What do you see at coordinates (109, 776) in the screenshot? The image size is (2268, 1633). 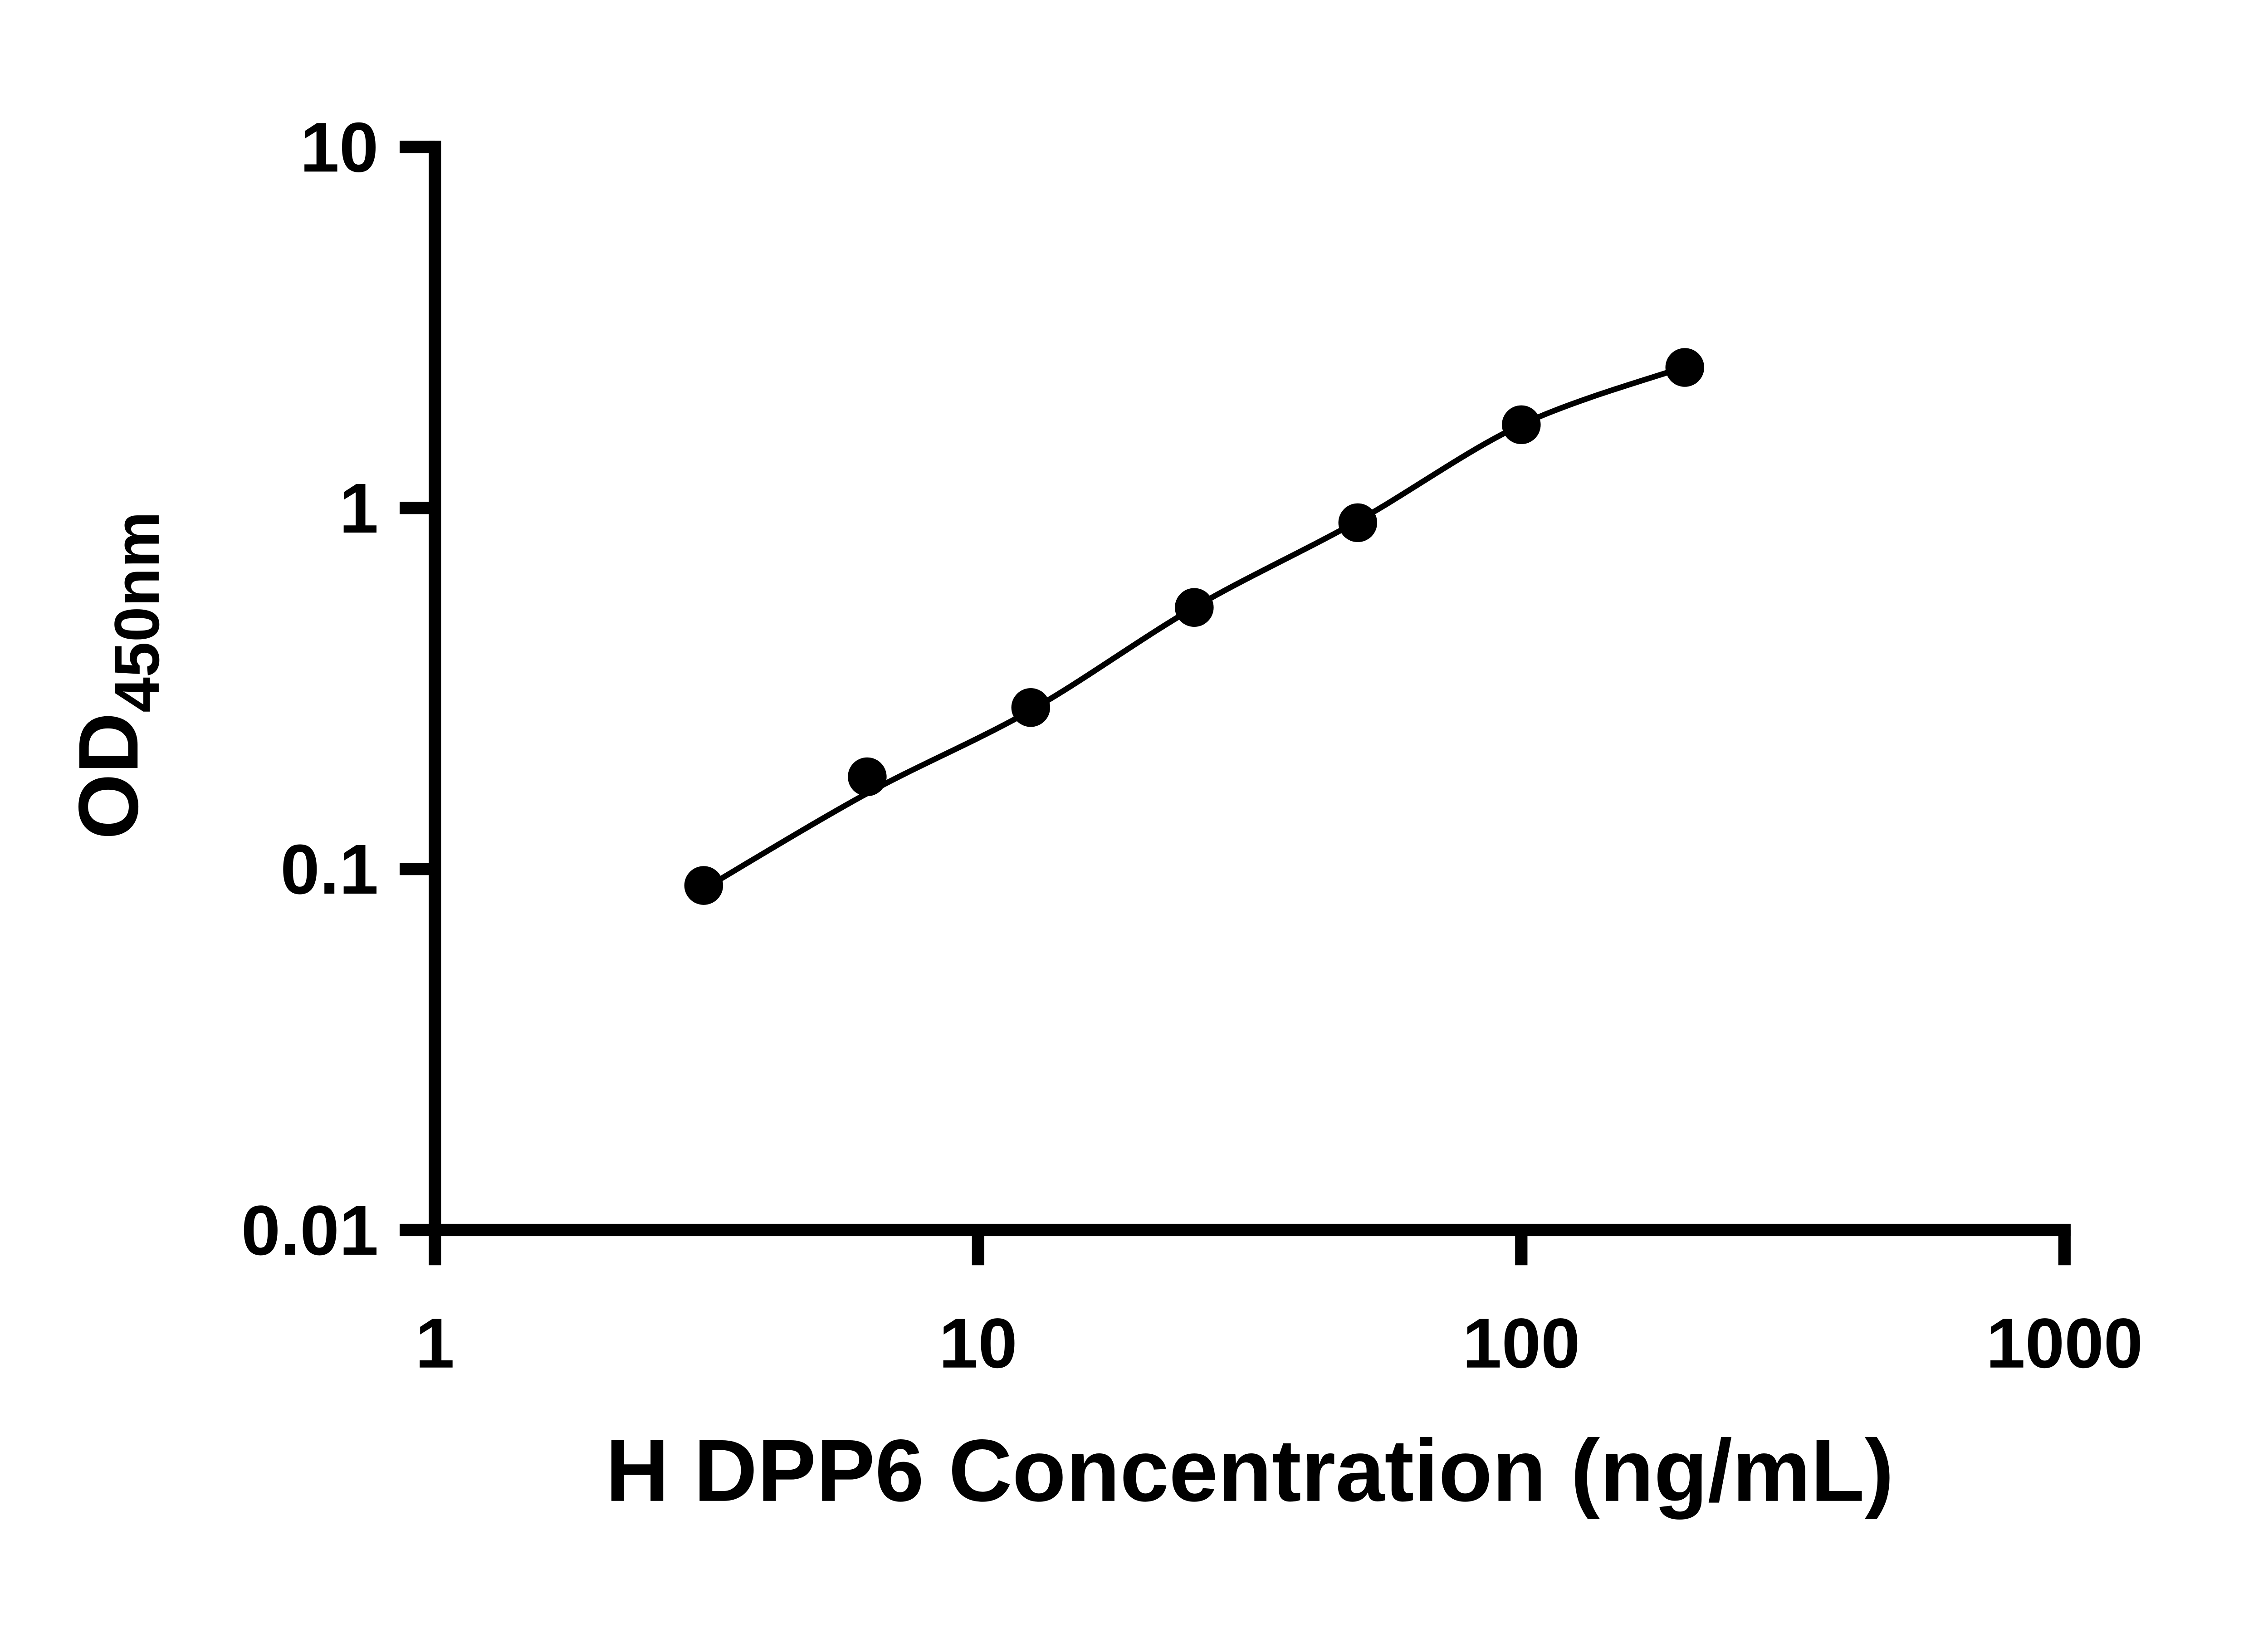 I see `y-axis-title-main: OD` at bounding box center [109, 776].